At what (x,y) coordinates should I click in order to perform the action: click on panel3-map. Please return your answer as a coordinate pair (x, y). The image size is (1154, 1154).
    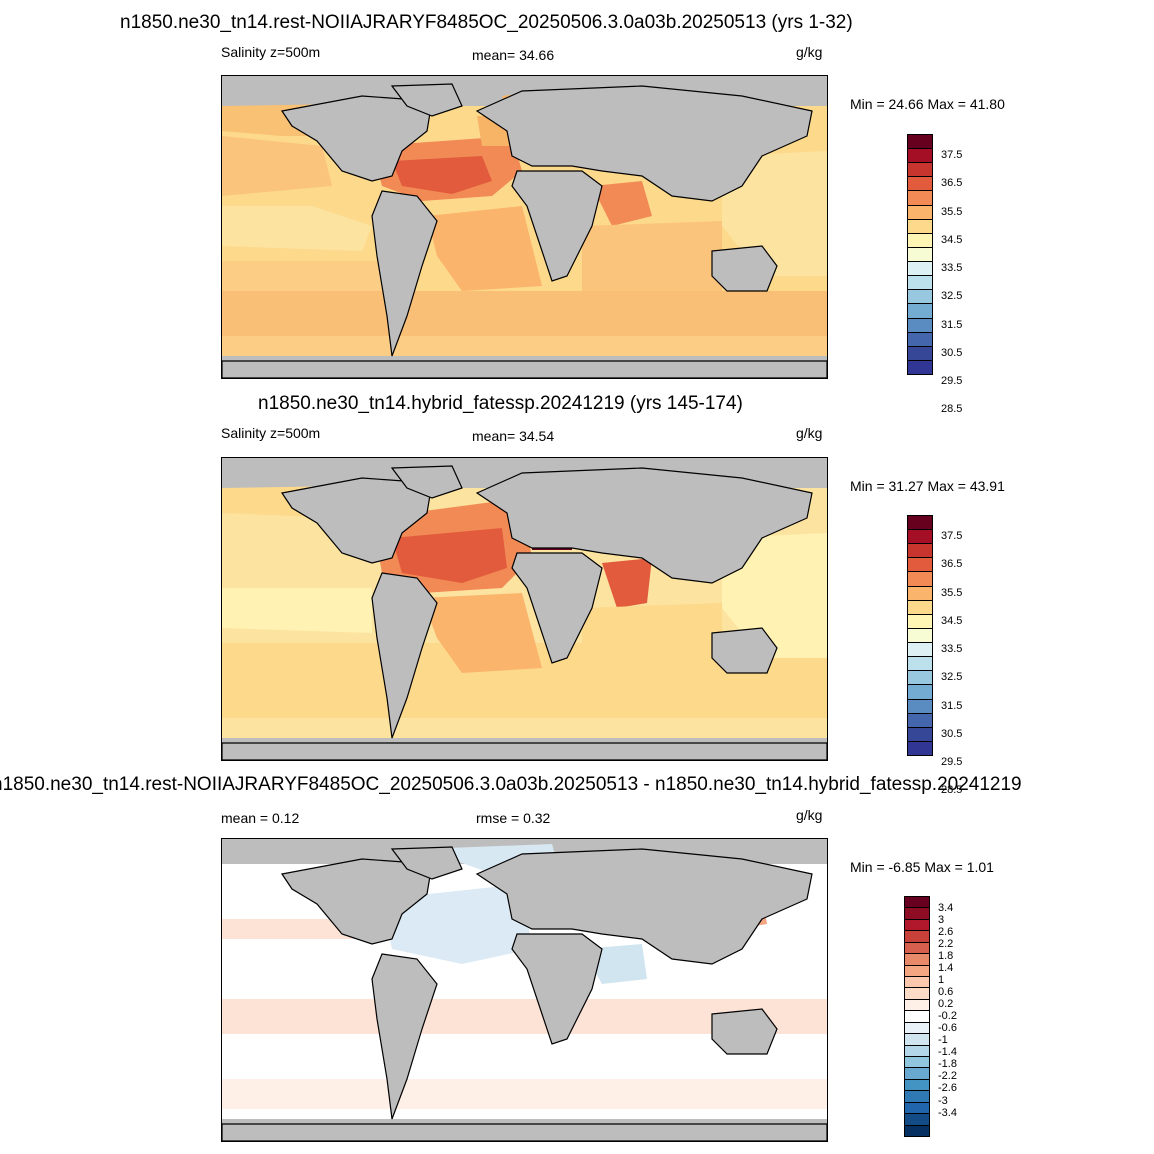
    Looking at the image, I should click on (524, 990).